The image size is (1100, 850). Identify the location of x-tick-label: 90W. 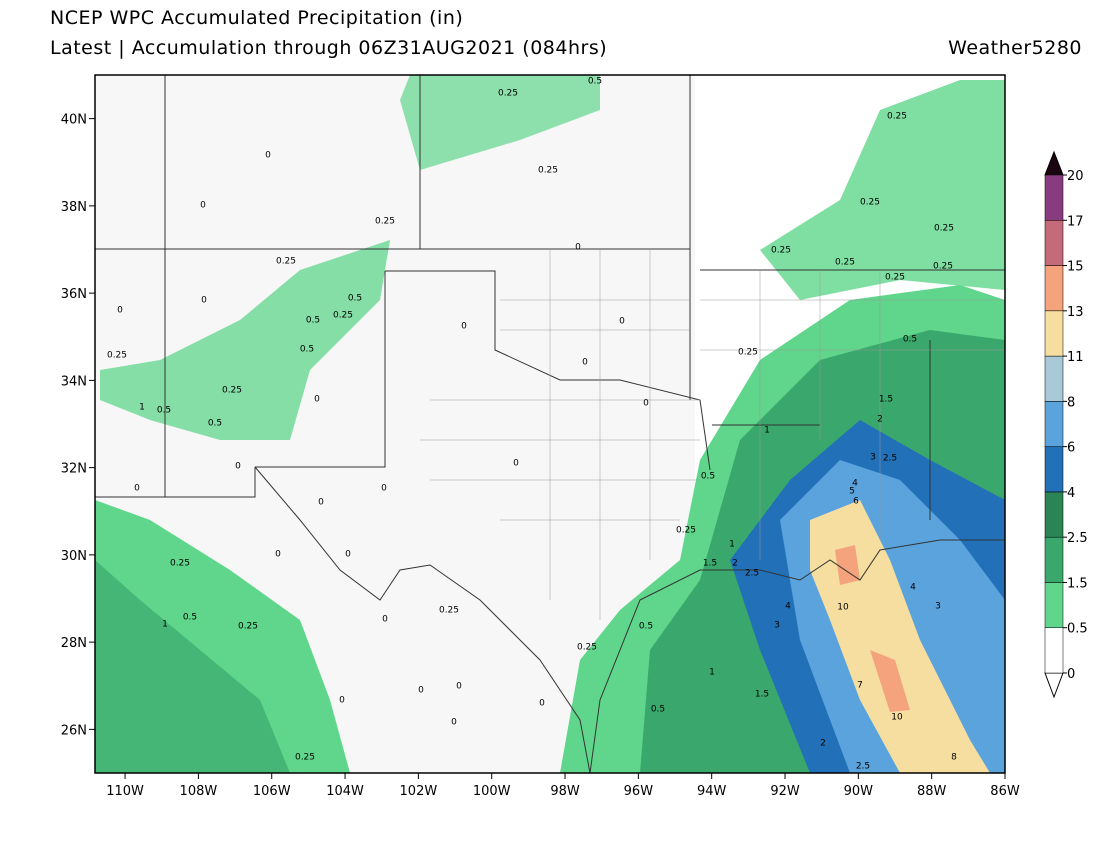
(859, 791).